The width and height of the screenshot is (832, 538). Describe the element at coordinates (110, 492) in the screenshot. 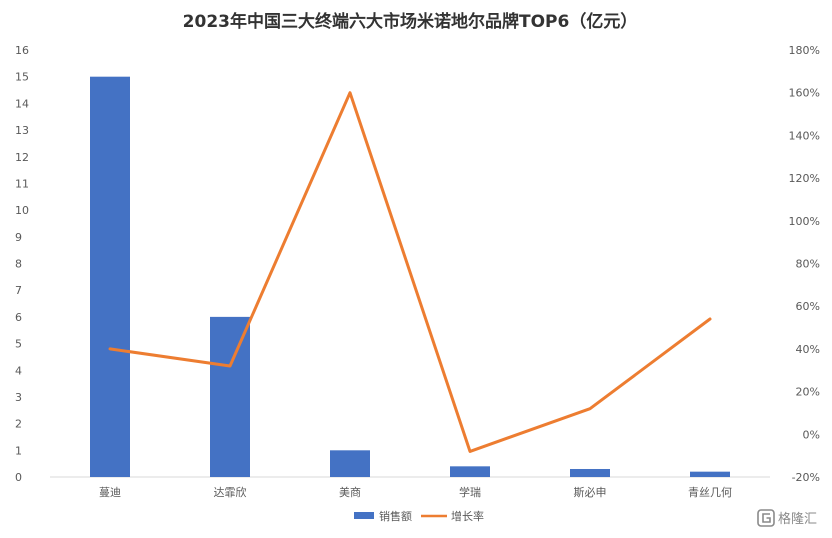

I see `category-label: 蔓迪` at that location.